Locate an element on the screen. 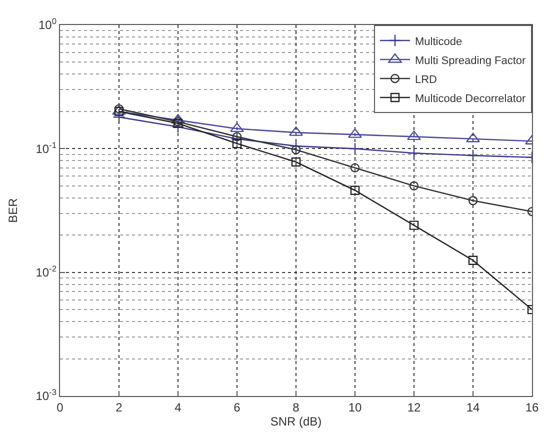  x-tick-label: 10 is located at coordinates (355, 407).